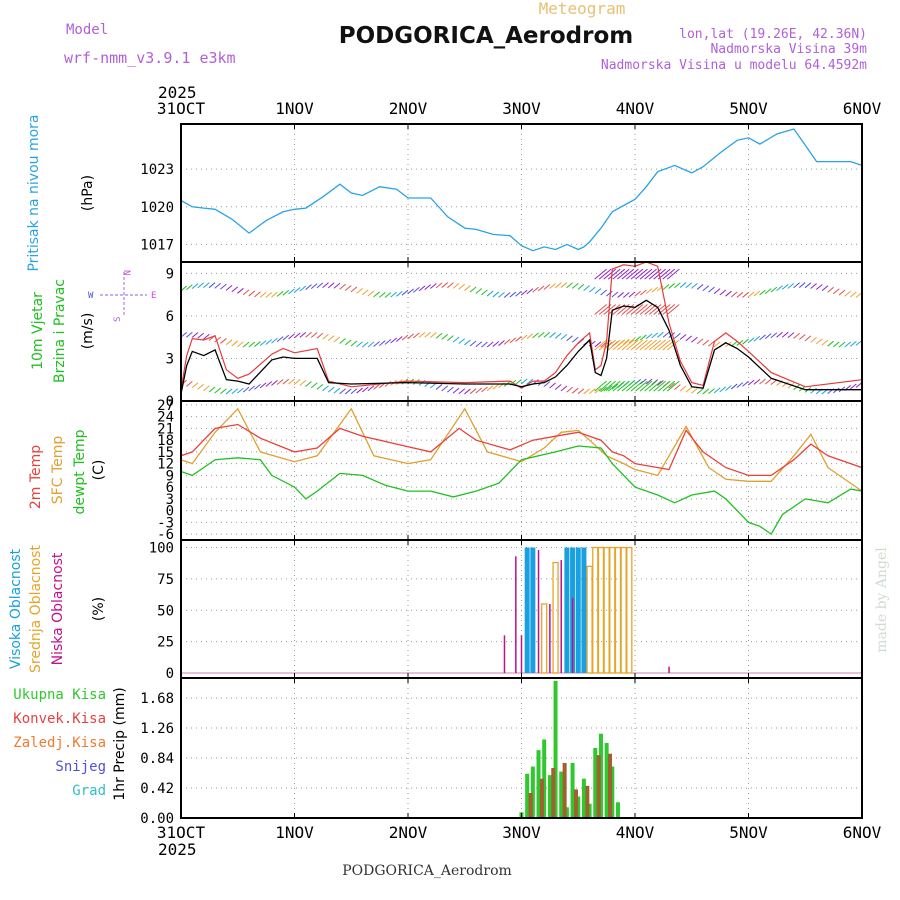 The width and height of the screenshot is (900, 900). I want to click on temperature-grid, so click(521, 470).